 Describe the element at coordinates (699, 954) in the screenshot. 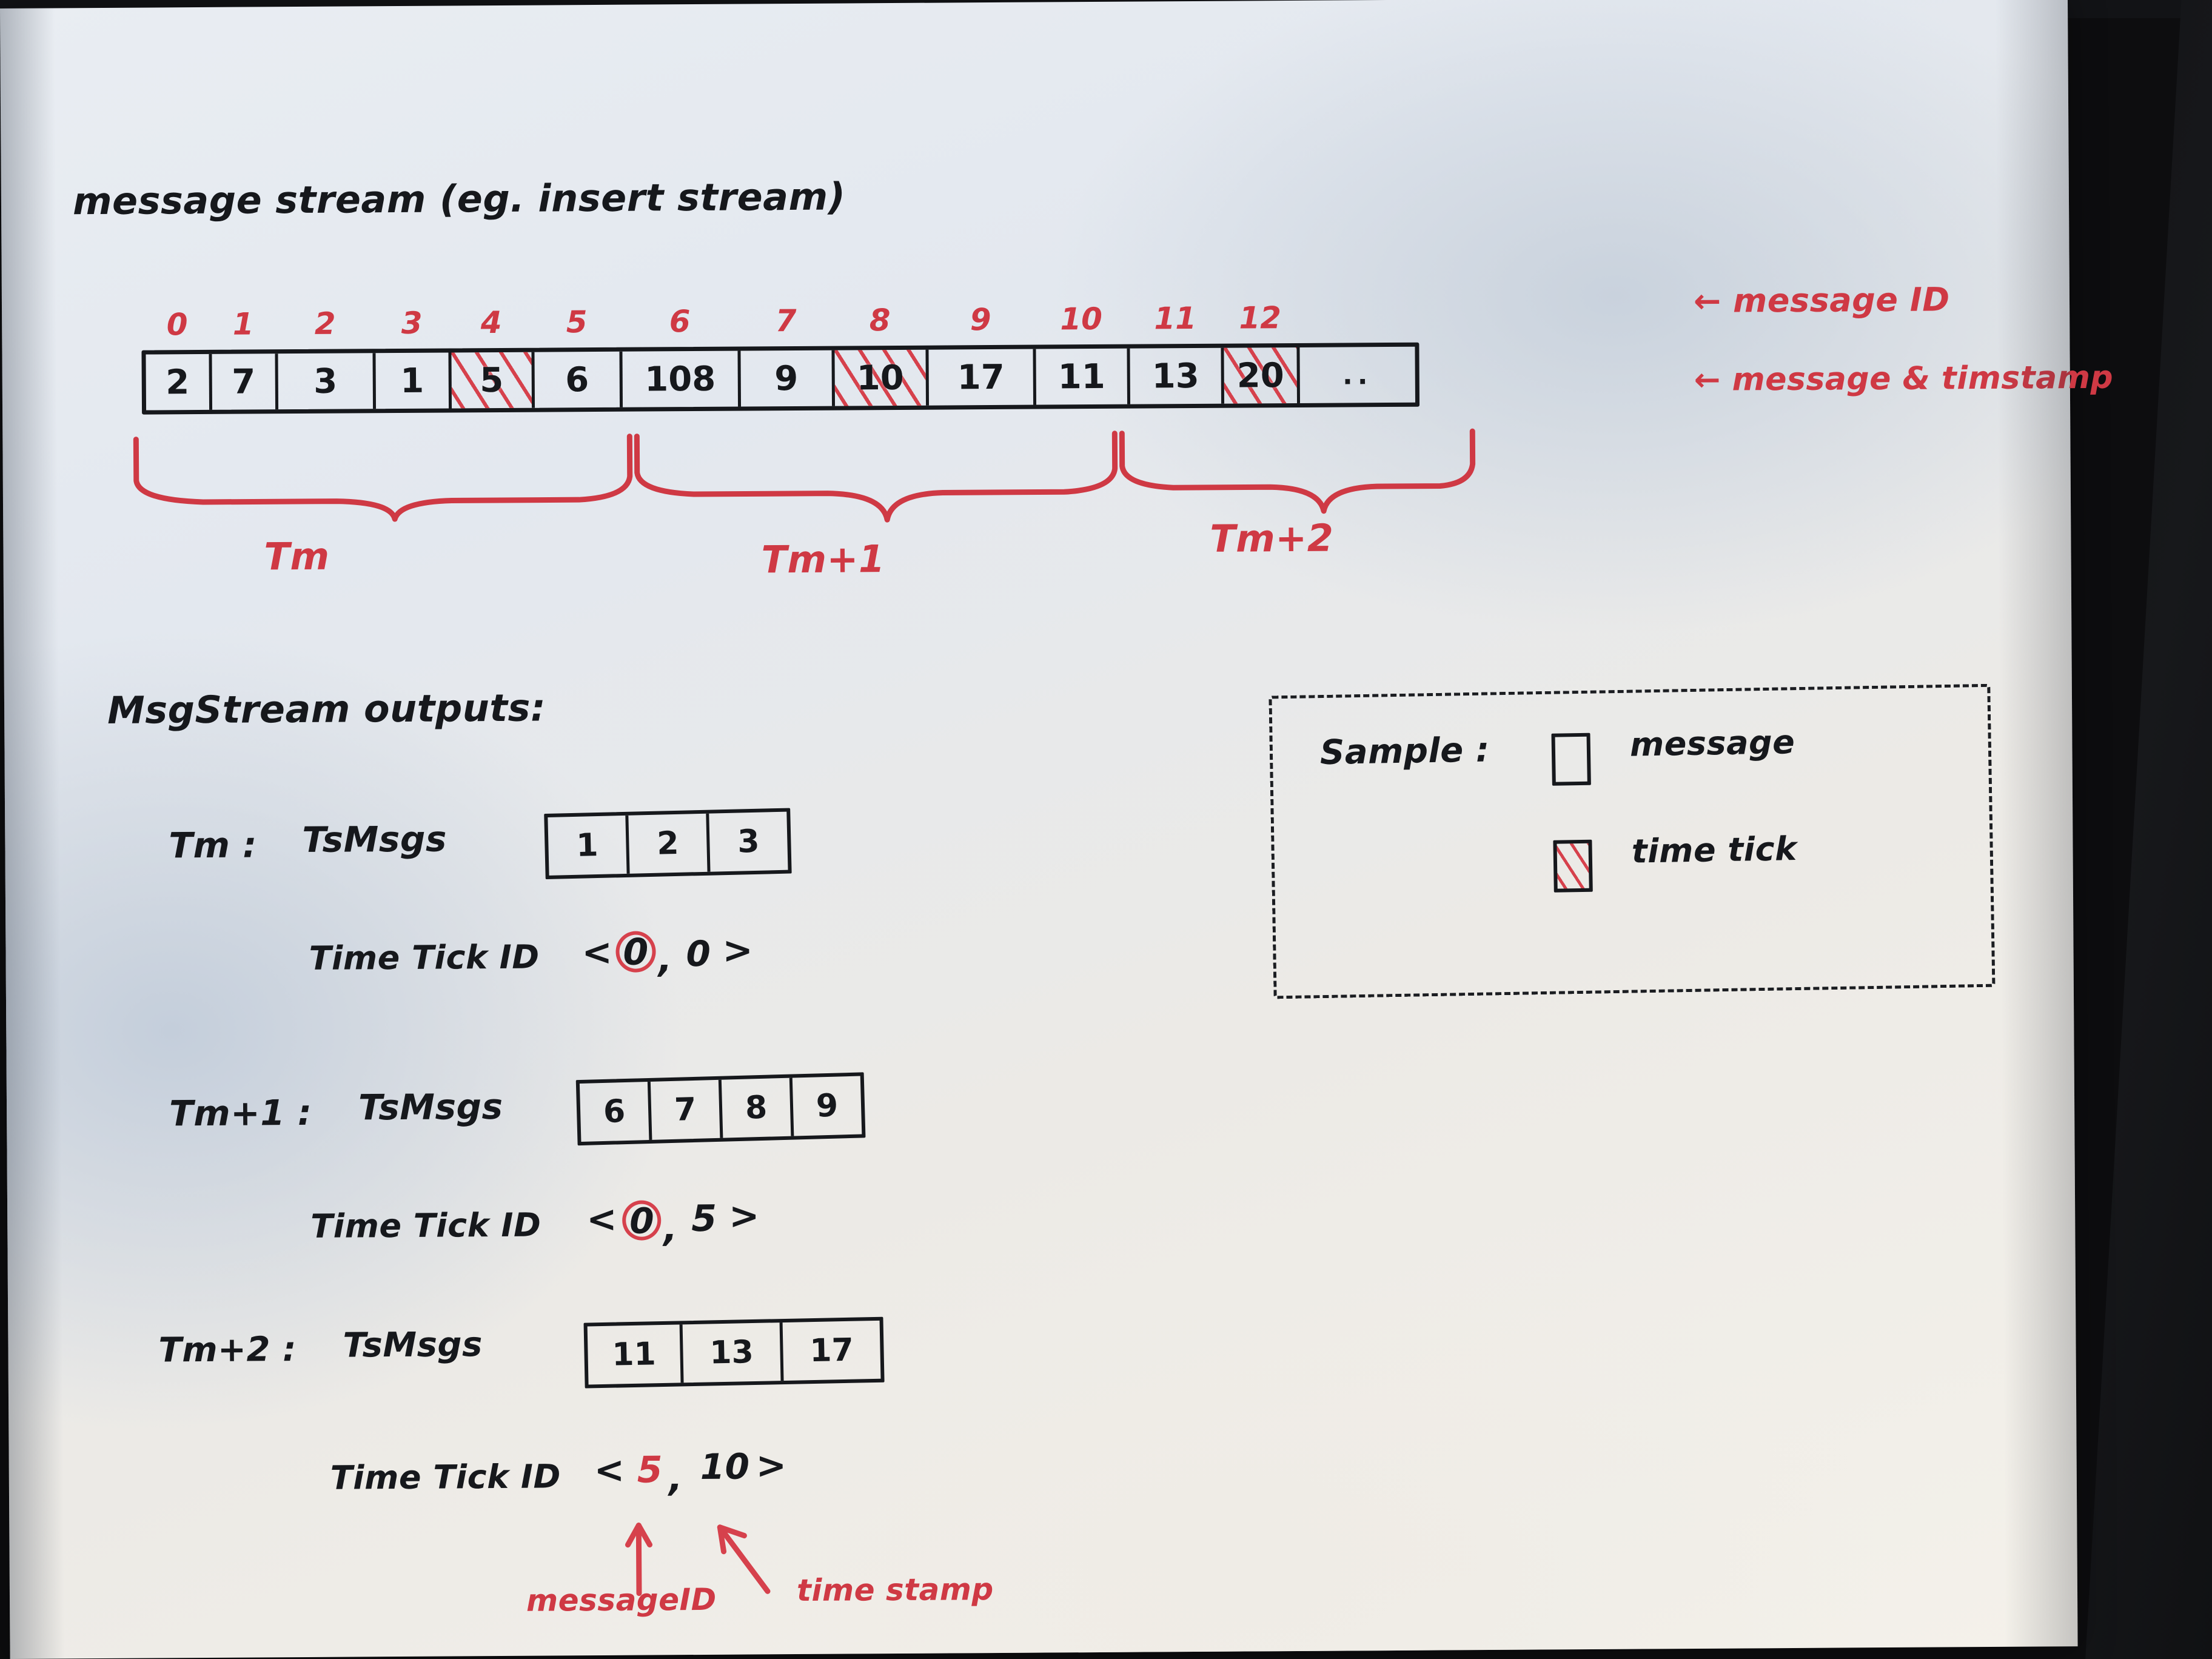

I see `output-timetick-ts: 0` at that location.